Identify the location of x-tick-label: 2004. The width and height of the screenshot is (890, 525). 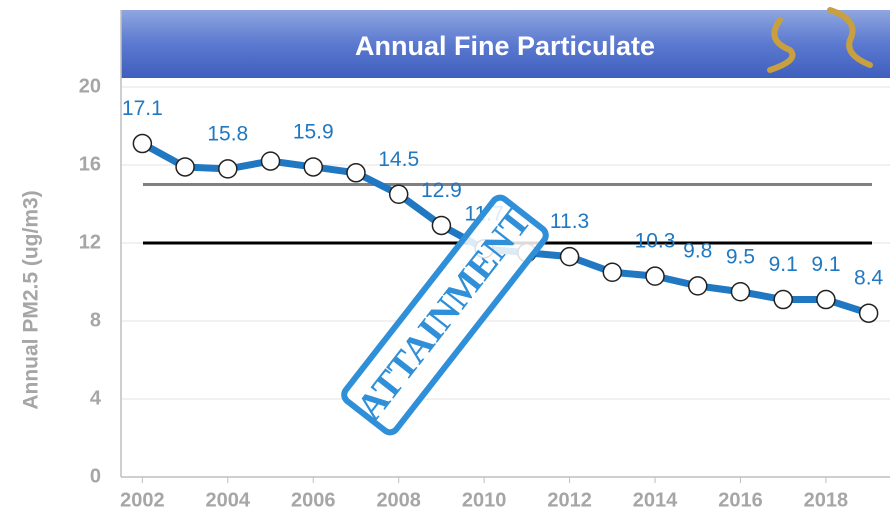
(228, 500).